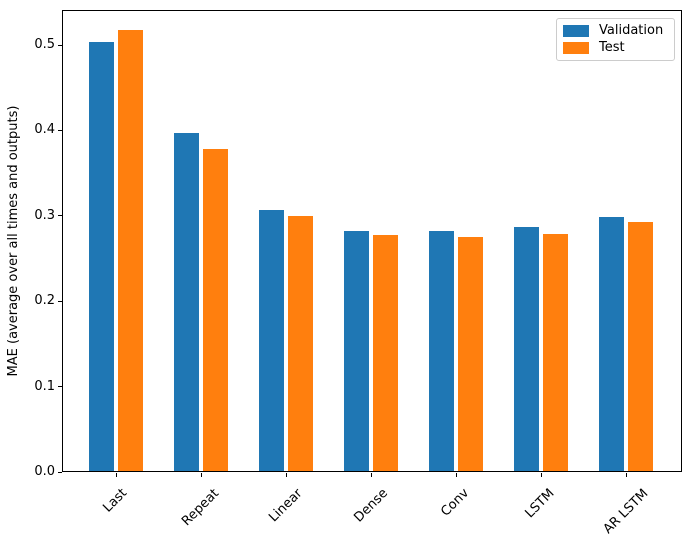 This screenshot has height=544, width=691. I want to click on x-tick-label: AR LSTM, so click(626, 512).